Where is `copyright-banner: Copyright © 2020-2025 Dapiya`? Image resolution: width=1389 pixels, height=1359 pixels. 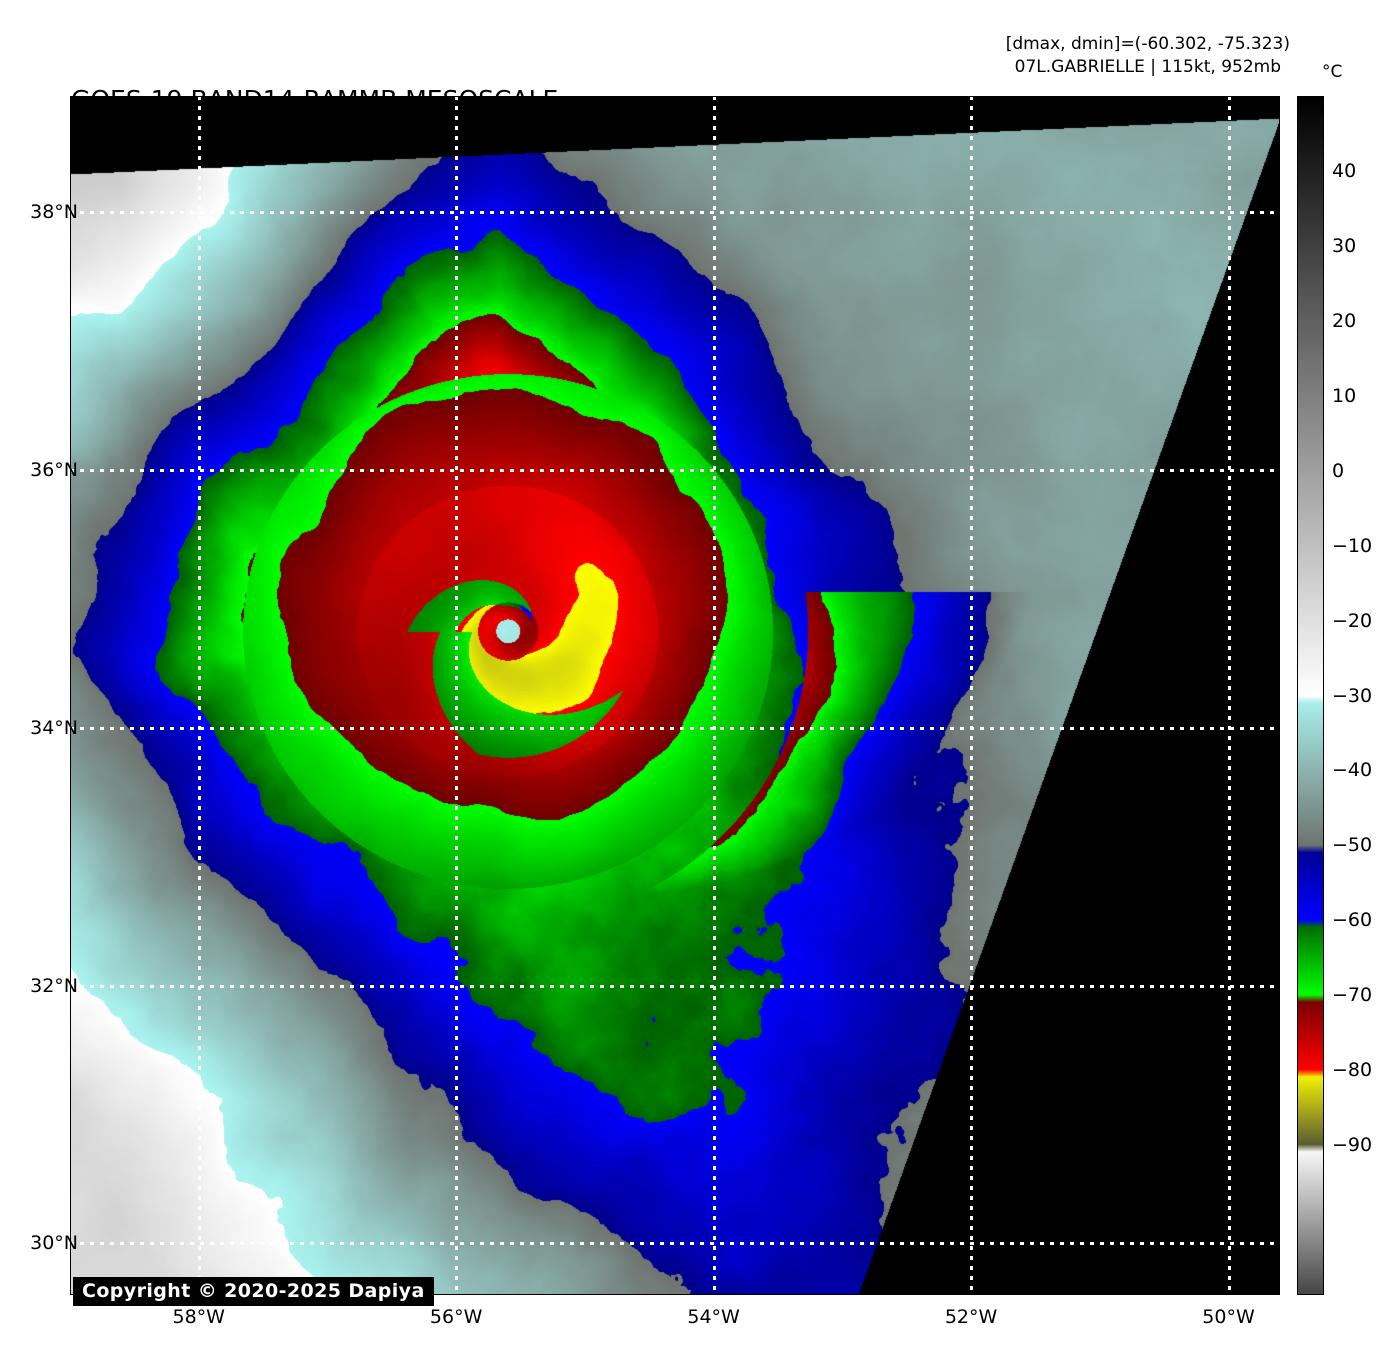 copyright-banner: Copyright © 2020-2025 Dapiya is located at coordinates (253, 1291).